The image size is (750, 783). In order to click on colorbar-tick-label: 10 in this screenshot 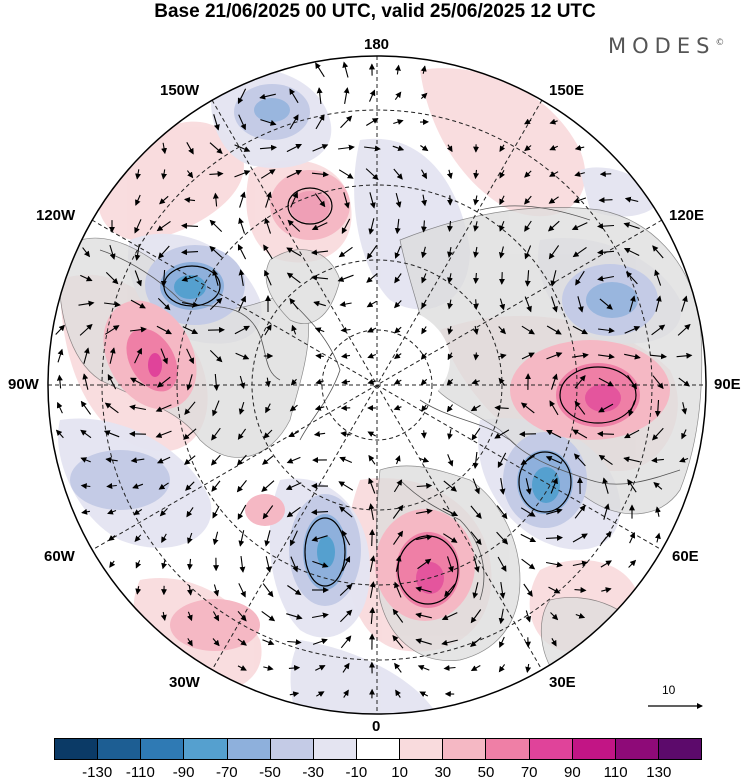, I will do `click(399, 772)`.